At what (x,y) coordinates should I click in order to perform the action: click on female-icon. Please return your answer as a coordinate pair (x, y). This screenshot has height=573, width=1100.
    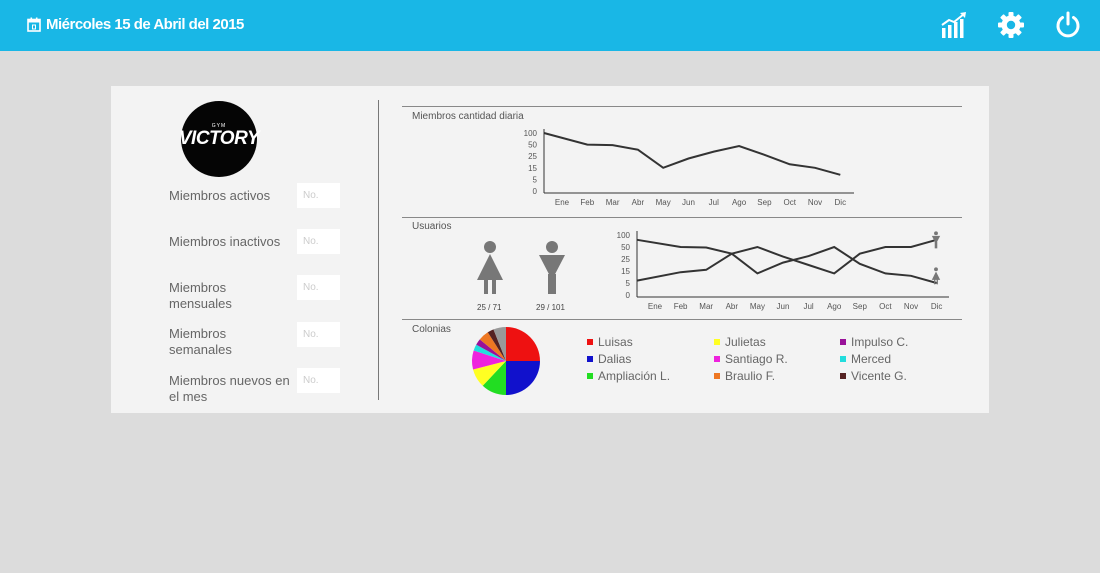
    Looking at the image, I should click on (490, 267).